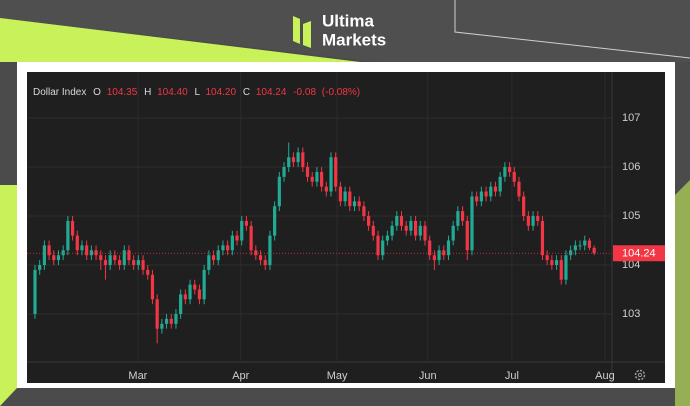 The height and width of the screenshot is (406, 690). What do you see at coordinates (631, 265) in the screenshot?
I see `y-tick-label: 104` at bounding box center [631, 265].